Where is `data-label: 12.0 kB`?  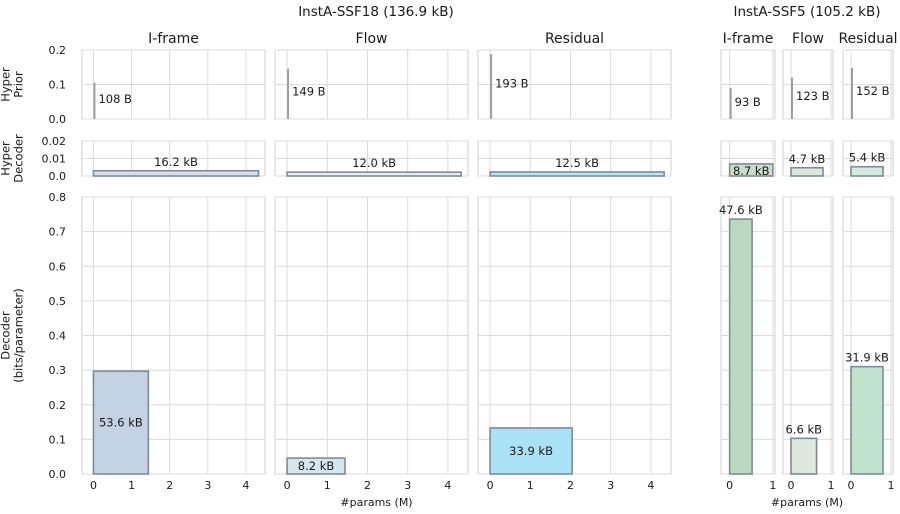 data-label: 12.0 kB is located at coordinates (374, 163).